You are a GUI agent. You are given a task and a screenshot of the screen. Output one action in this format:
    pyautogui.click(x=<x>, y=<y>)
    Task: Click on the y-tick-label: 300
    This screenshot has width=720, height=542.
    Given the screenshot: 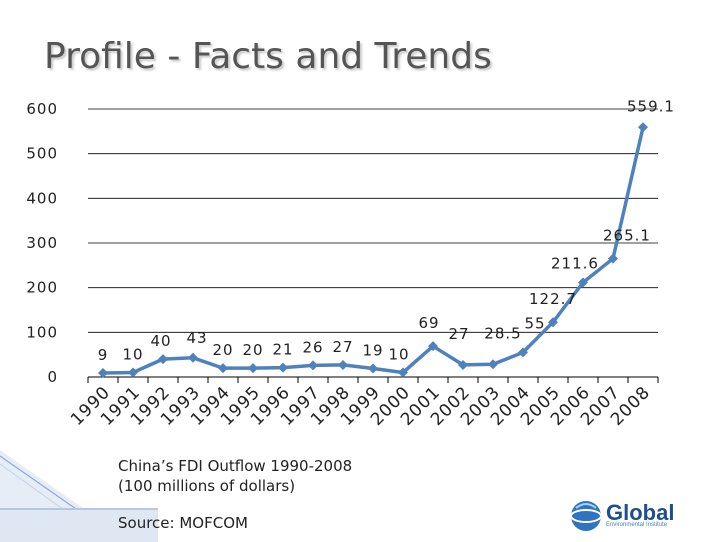 What is the action you would take?
    pyautogui.click(x=42, y=243)
    